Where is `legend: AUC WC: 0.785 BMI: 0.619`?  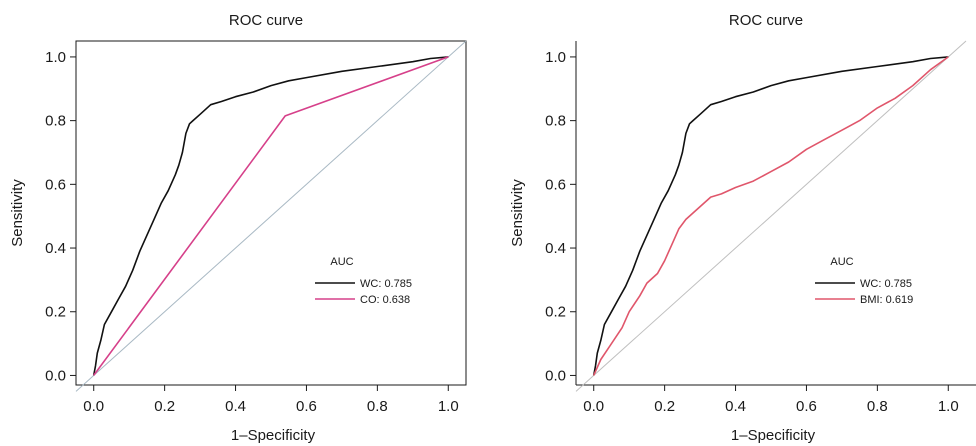 legend: AUC WC: 0.785 BMI: 0.619 is located at coordinates (864, 281).